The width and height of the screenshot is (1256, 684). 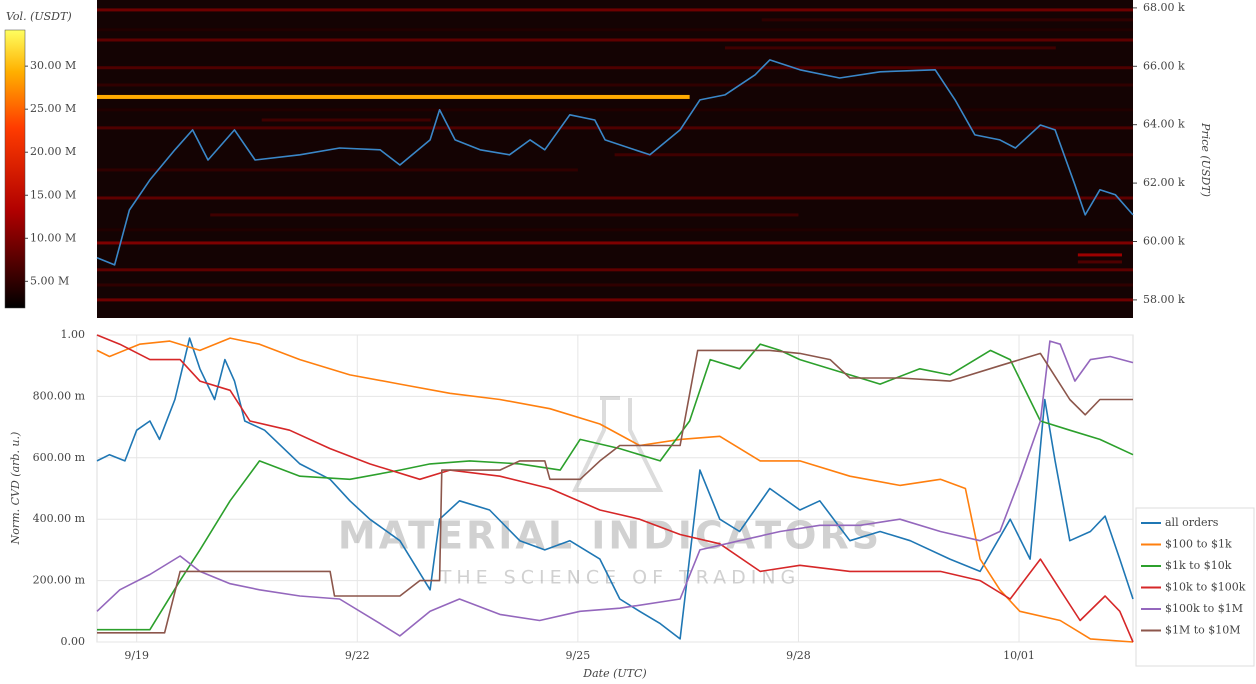 What do you see at coordinates (59, 518) in the screenshot?
I see `y-tick-label: 400.00 m` at bounding box center [59, 518].